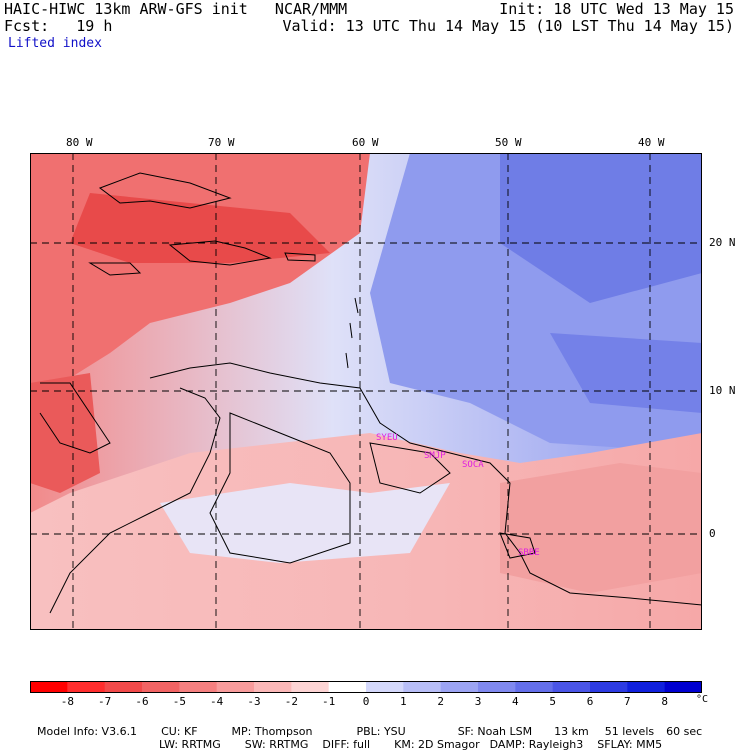 The width and height of the screenshot is (740, 751). What do you see at coordinates (440, 701) in the screenshot?
I see `colorbar-tick-label: 2` at bounding box center [440, 701].